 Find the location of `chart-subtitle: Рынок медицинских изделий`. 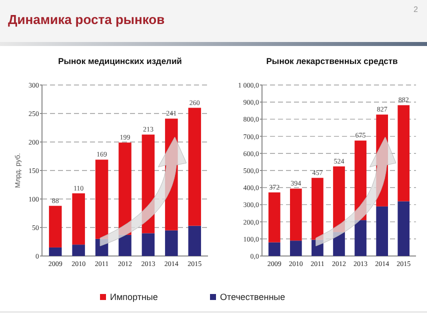

chart-subtitle: Рынок медицинских изделий is located at coordinates (120, 61).